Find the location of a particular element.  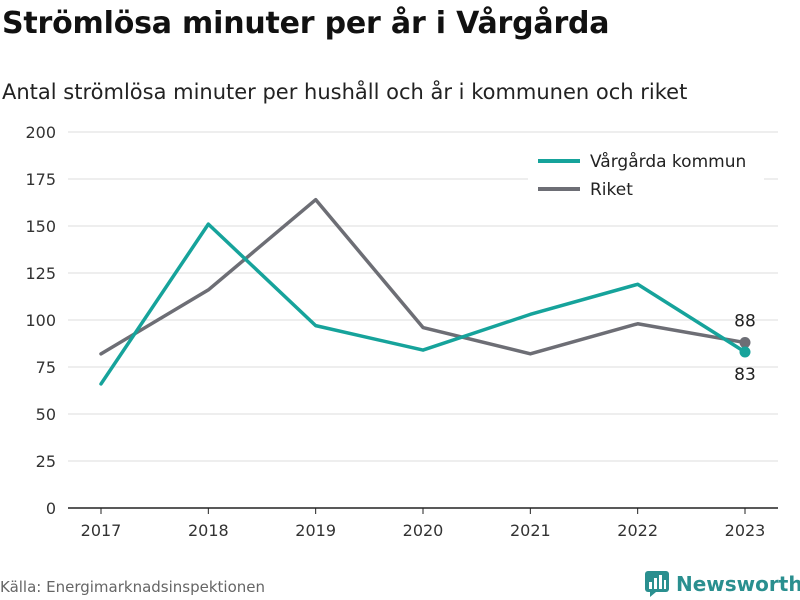

y-tick-label: 150 is located at coordinates (40, 226).